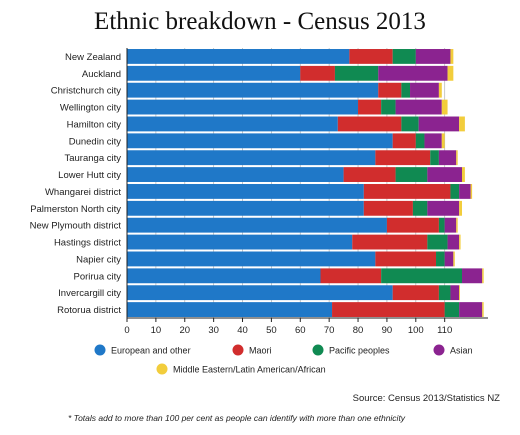 The image size is (520, 435). What do you see at coordinates (94, 124) in the screenshot?
I see `category-label: Hamilton city` at bounding box center [94, 124].